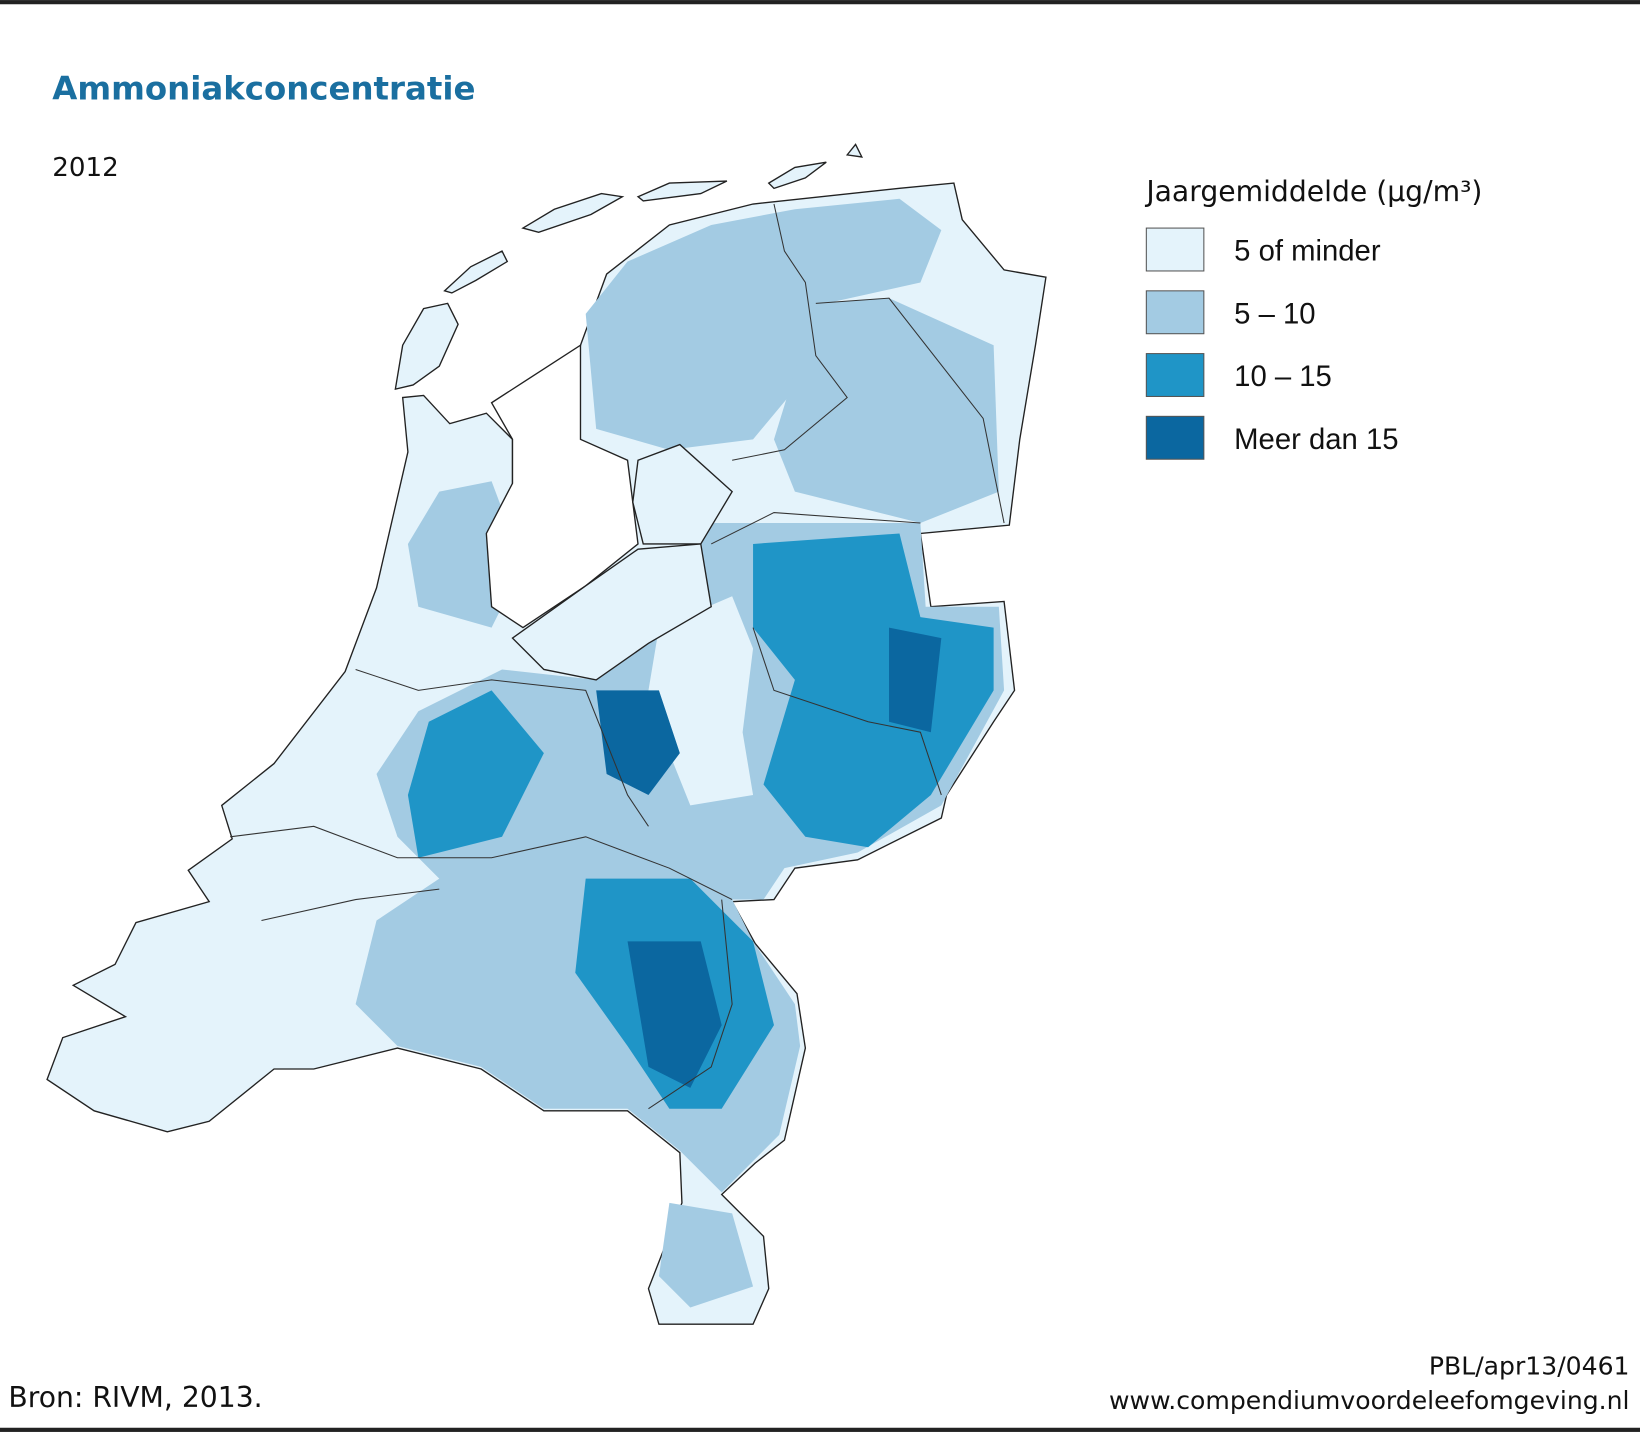 The image size is (1640, 1432). I want to click on legend-label: 5 of minder, so click(1307, 251).